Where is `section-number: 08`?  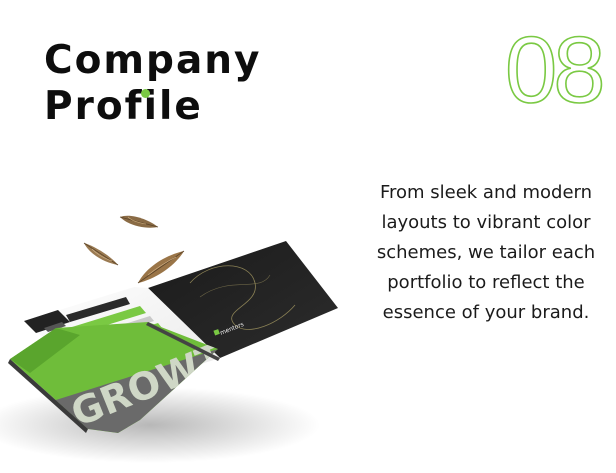
section-number: 08 is located at coordinates (560, 66).